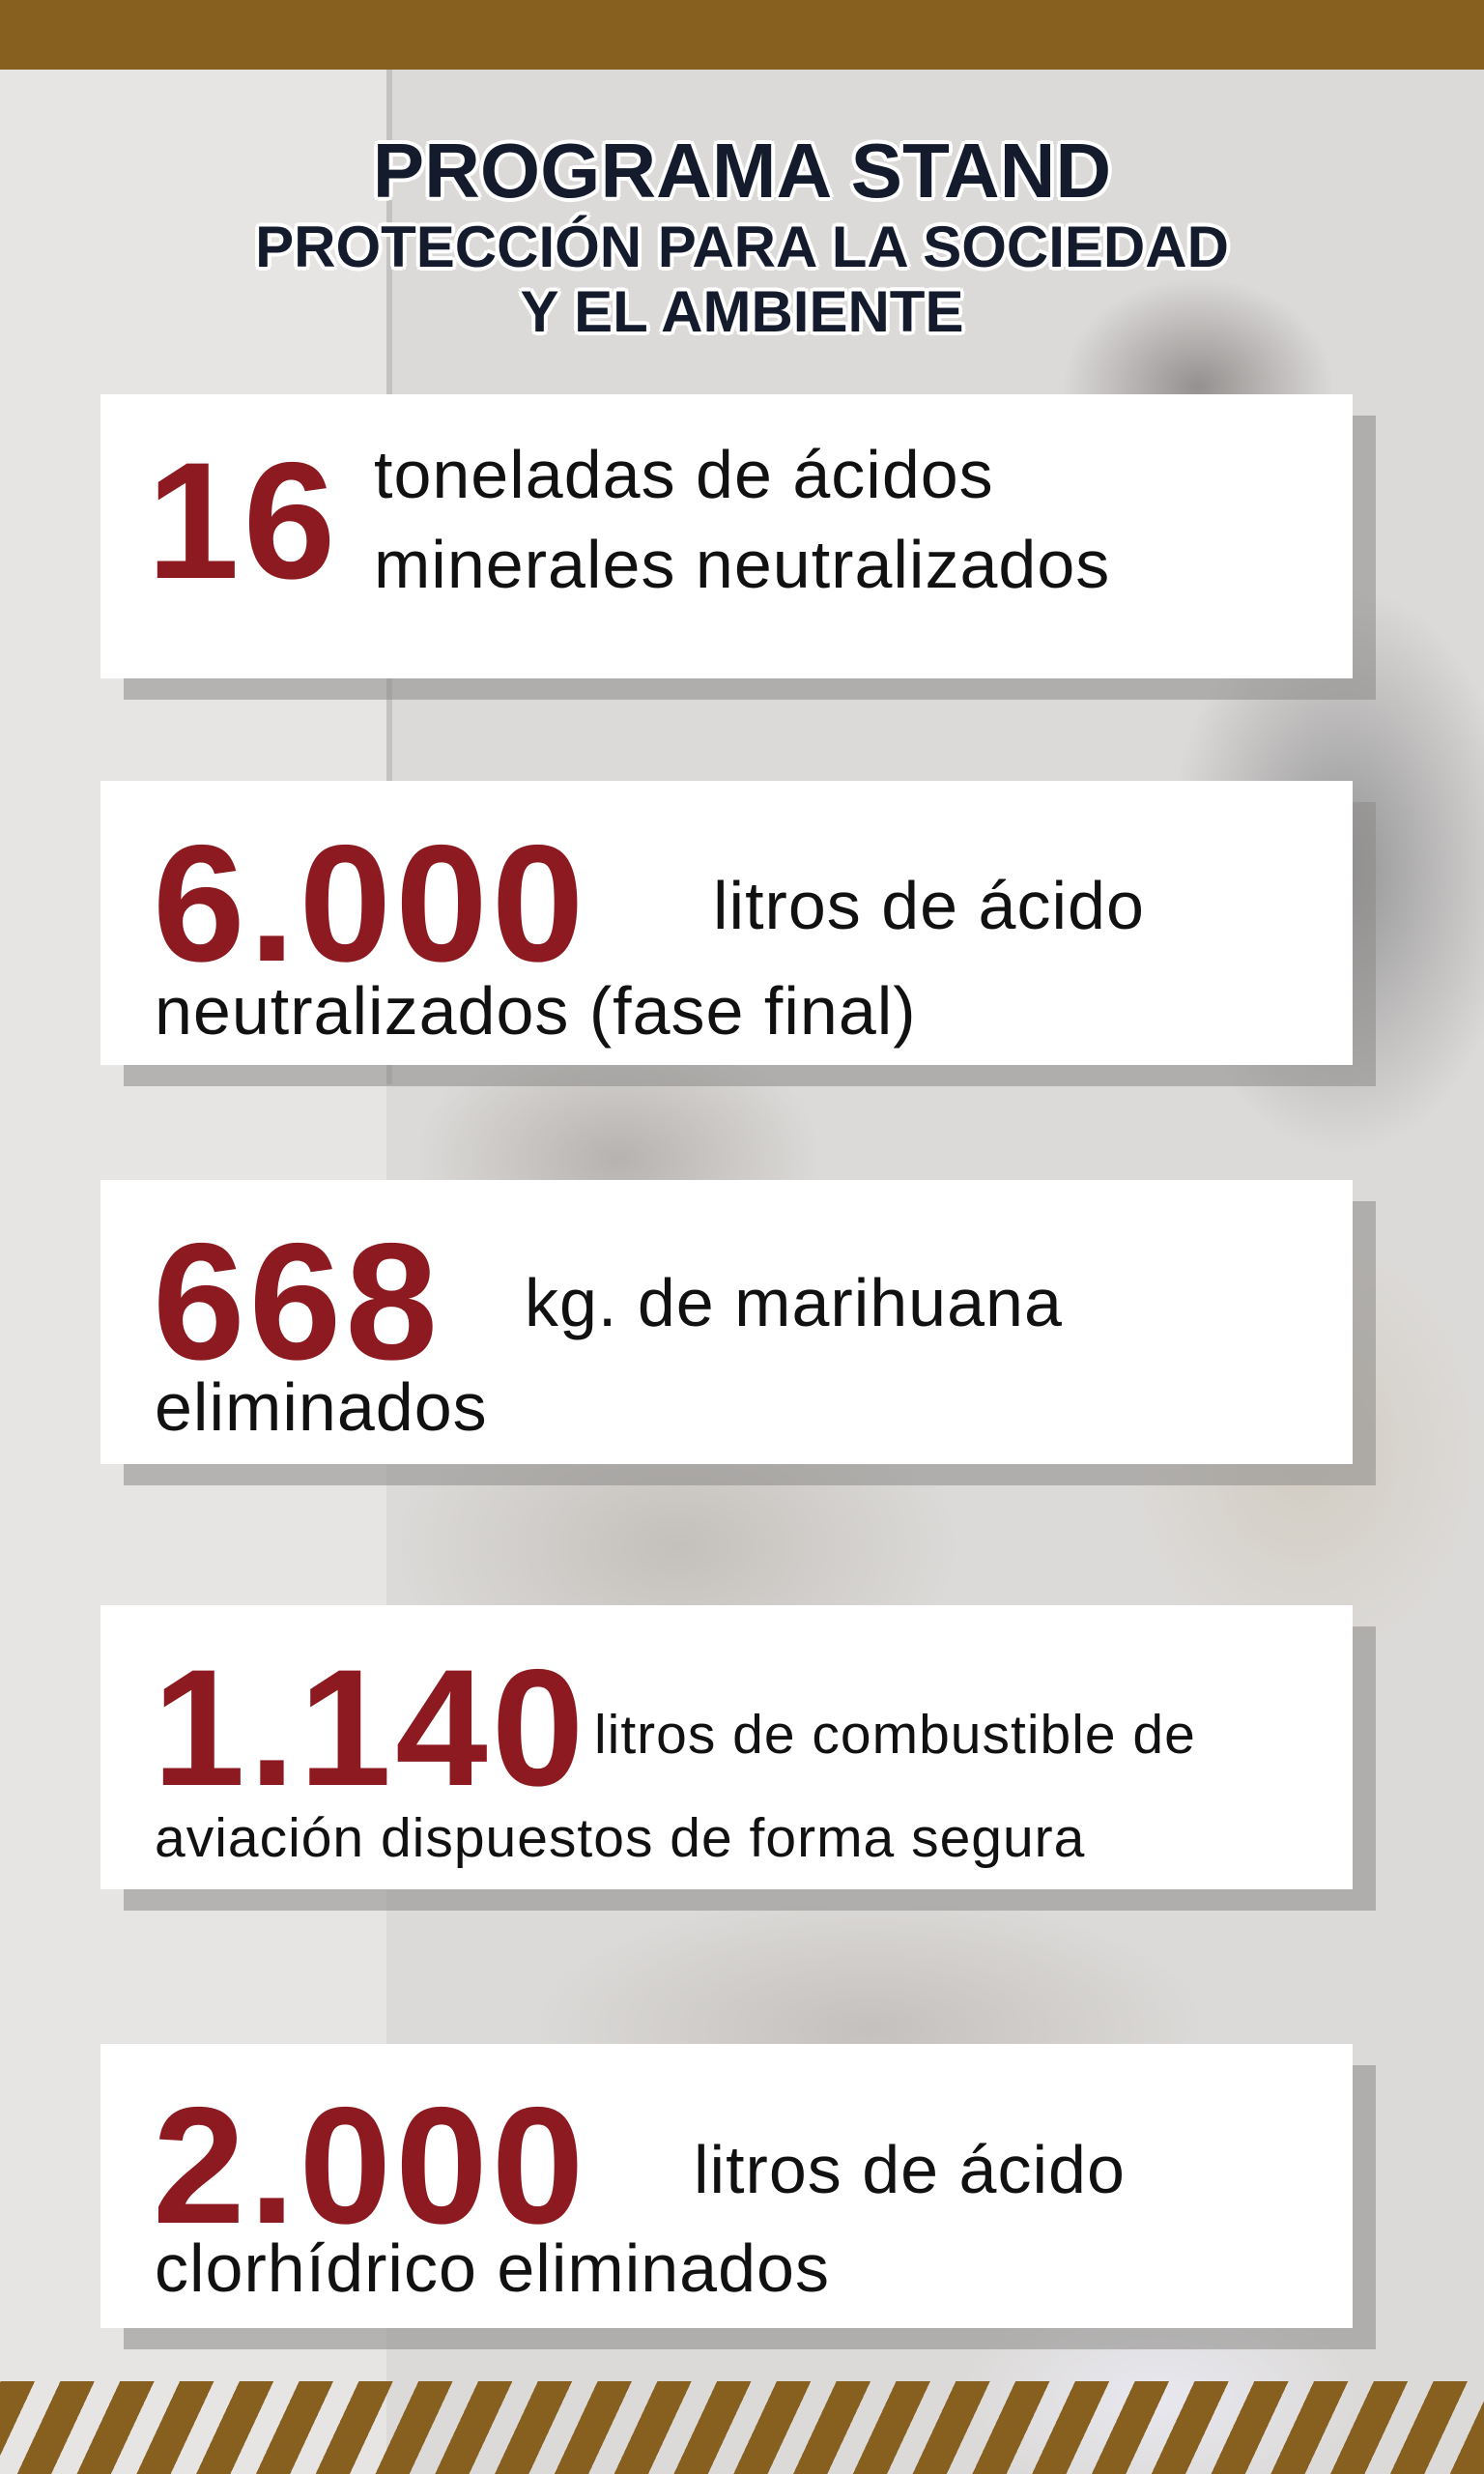 The height and width of the screenshot is (2474, 1484). I want to click on stat-text-line1: litros de combustible de, so click(895, 1735).